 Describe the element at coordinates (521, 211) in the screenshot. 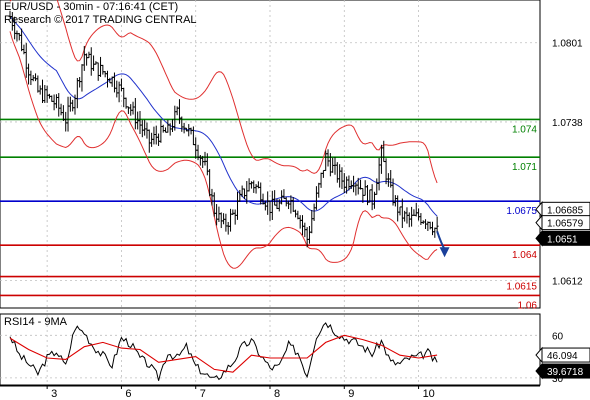

I see `level-label-pivot: 1.0675` at that location.